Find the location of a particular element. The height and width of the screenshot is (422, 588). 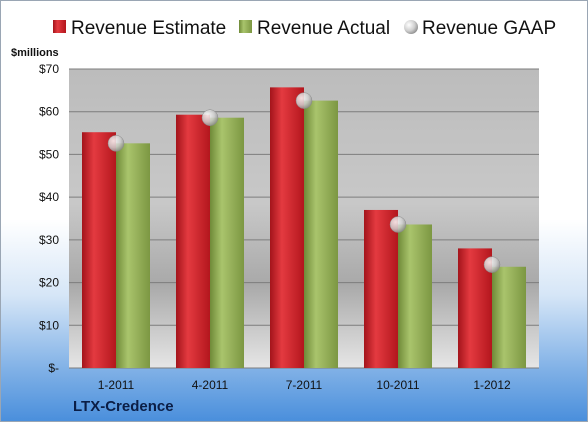

legend-swatch-actual is located at coordinates (245, 26).